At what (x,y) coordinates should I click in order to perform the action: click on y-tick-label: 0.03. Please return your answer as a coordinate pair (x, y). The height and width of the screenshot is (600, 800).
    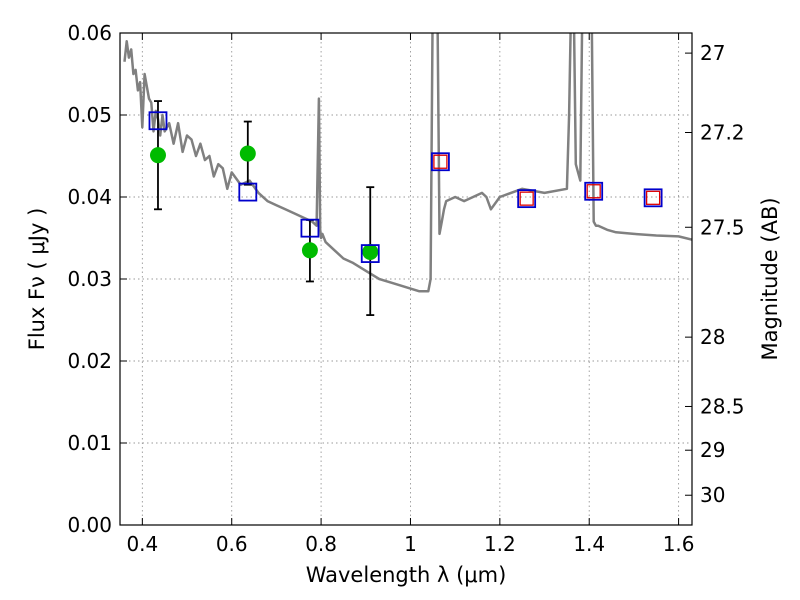
    Looking at the image, I should click on (89, 279).